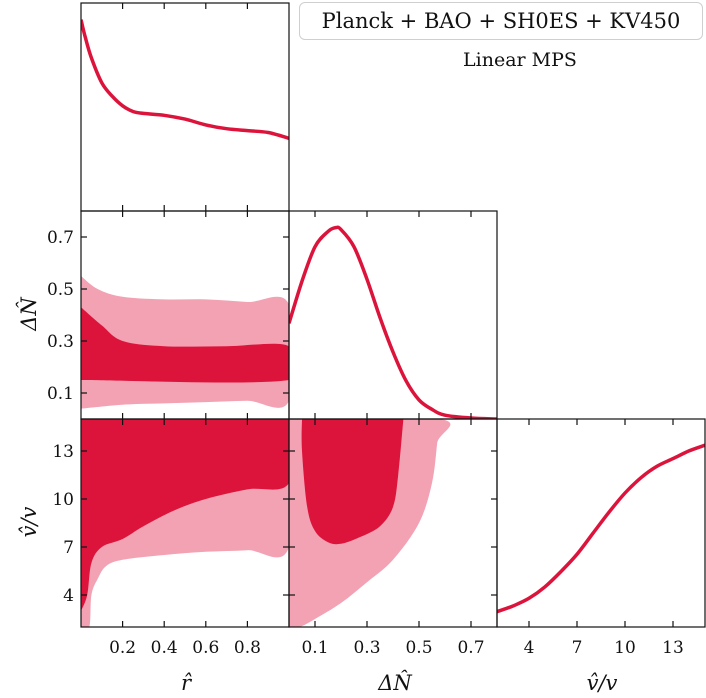 Image resolution: width=706 pixels, height=698 pixels. I want to click on xlabel-dN: ΔN̂, so click(394, 683).